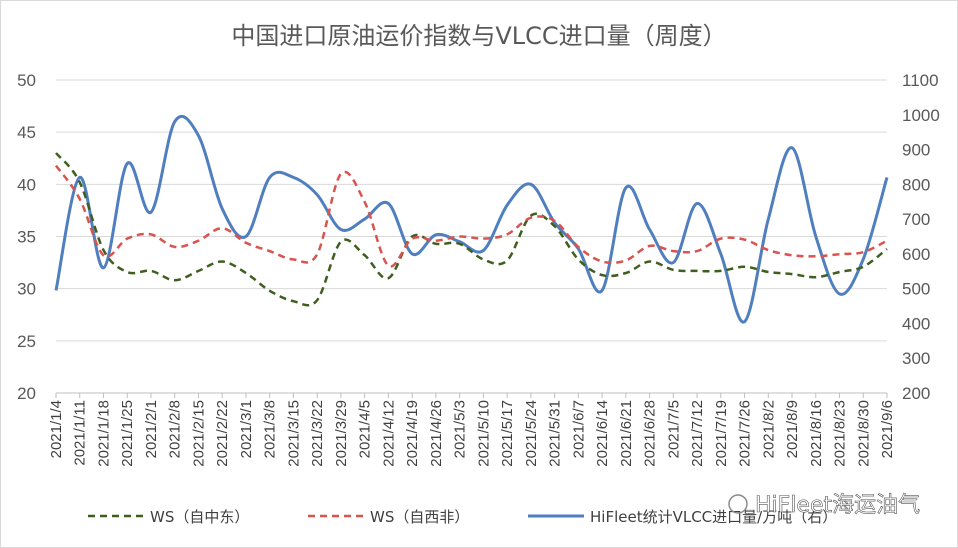 The width and height of the screenshot is (958, 548). I want to click on left-tick-label: 40, so click(26, 184).